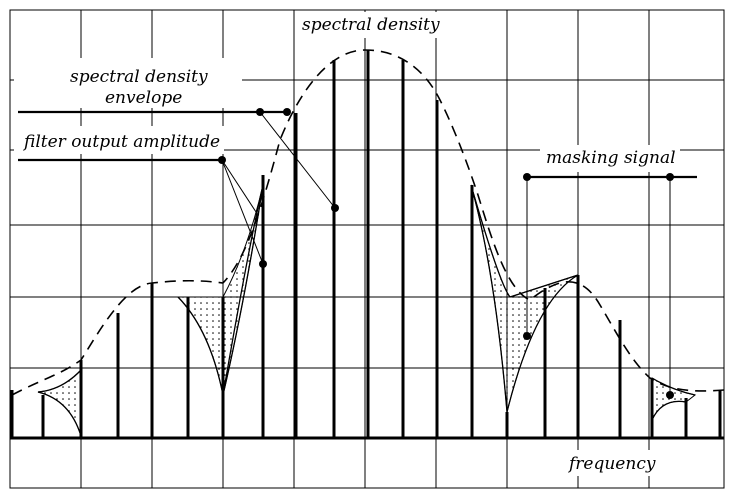  I want to click on filter-output-amplitude-label: filter output amplitude, so click(121, 142).